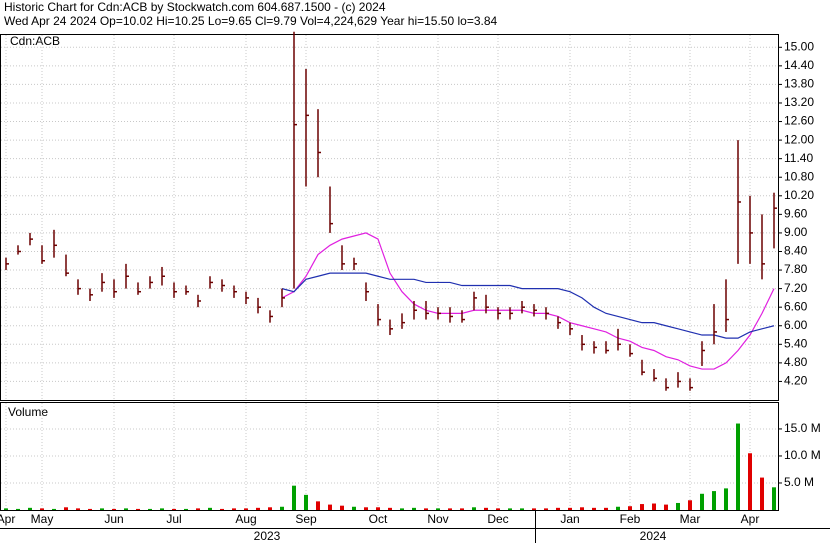  I want to click on x-tick-label: Jan, so click(569, 519).